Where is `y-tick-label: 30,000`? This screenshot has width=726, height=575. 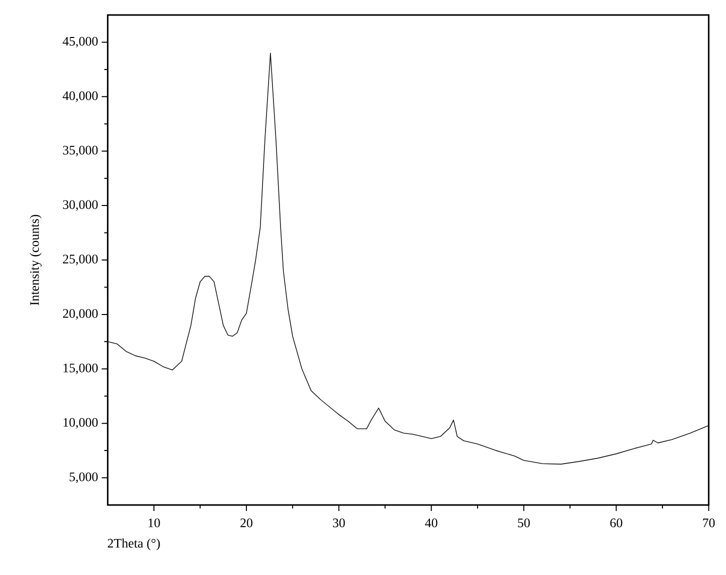
y-tick-label: 30,000 is located at coordinates (80, 205).